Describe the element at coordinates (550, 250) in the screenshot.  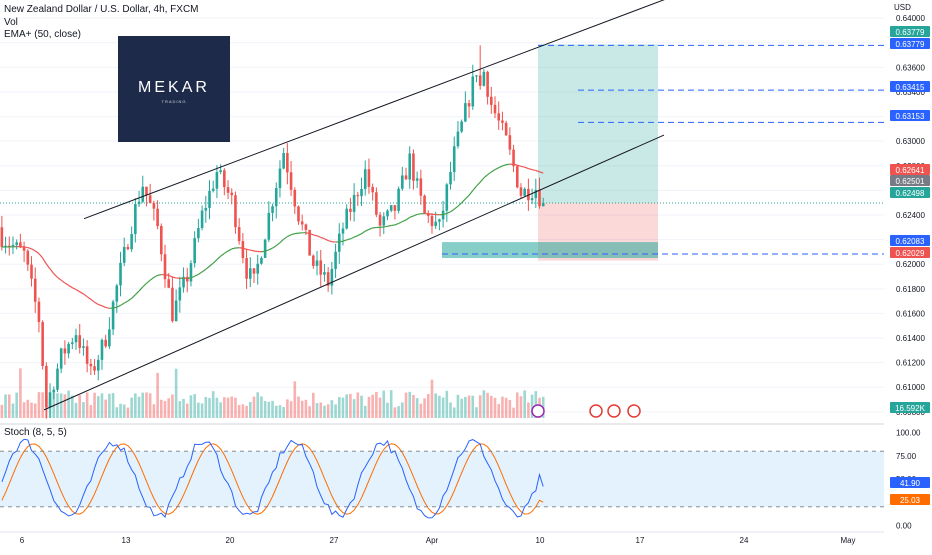
I see `demand-zone` at that location.